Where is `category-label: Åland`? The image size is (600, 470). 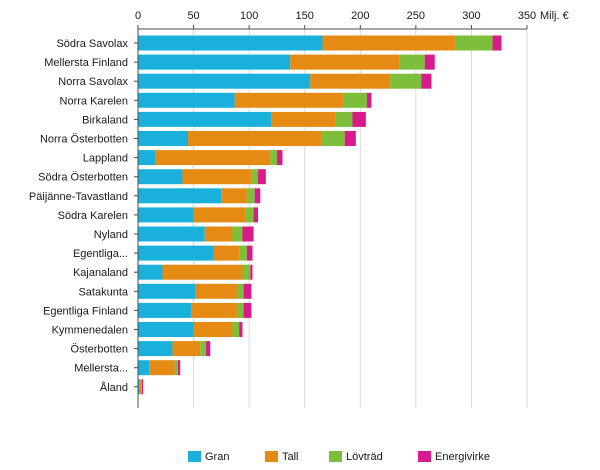 category-label: Åland is located at coordinates (114, 387).